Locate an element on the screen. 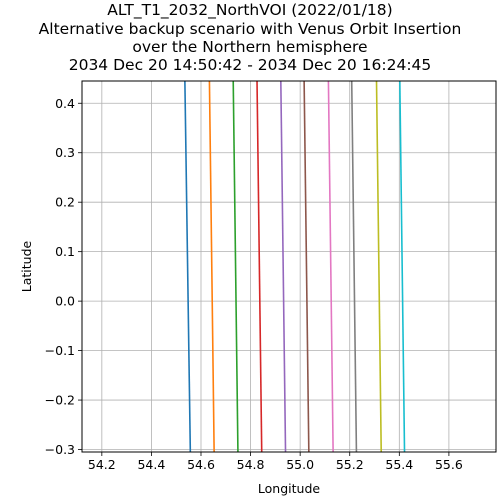  y-tick-label: 0.3 is located at coordinates (65, 152).